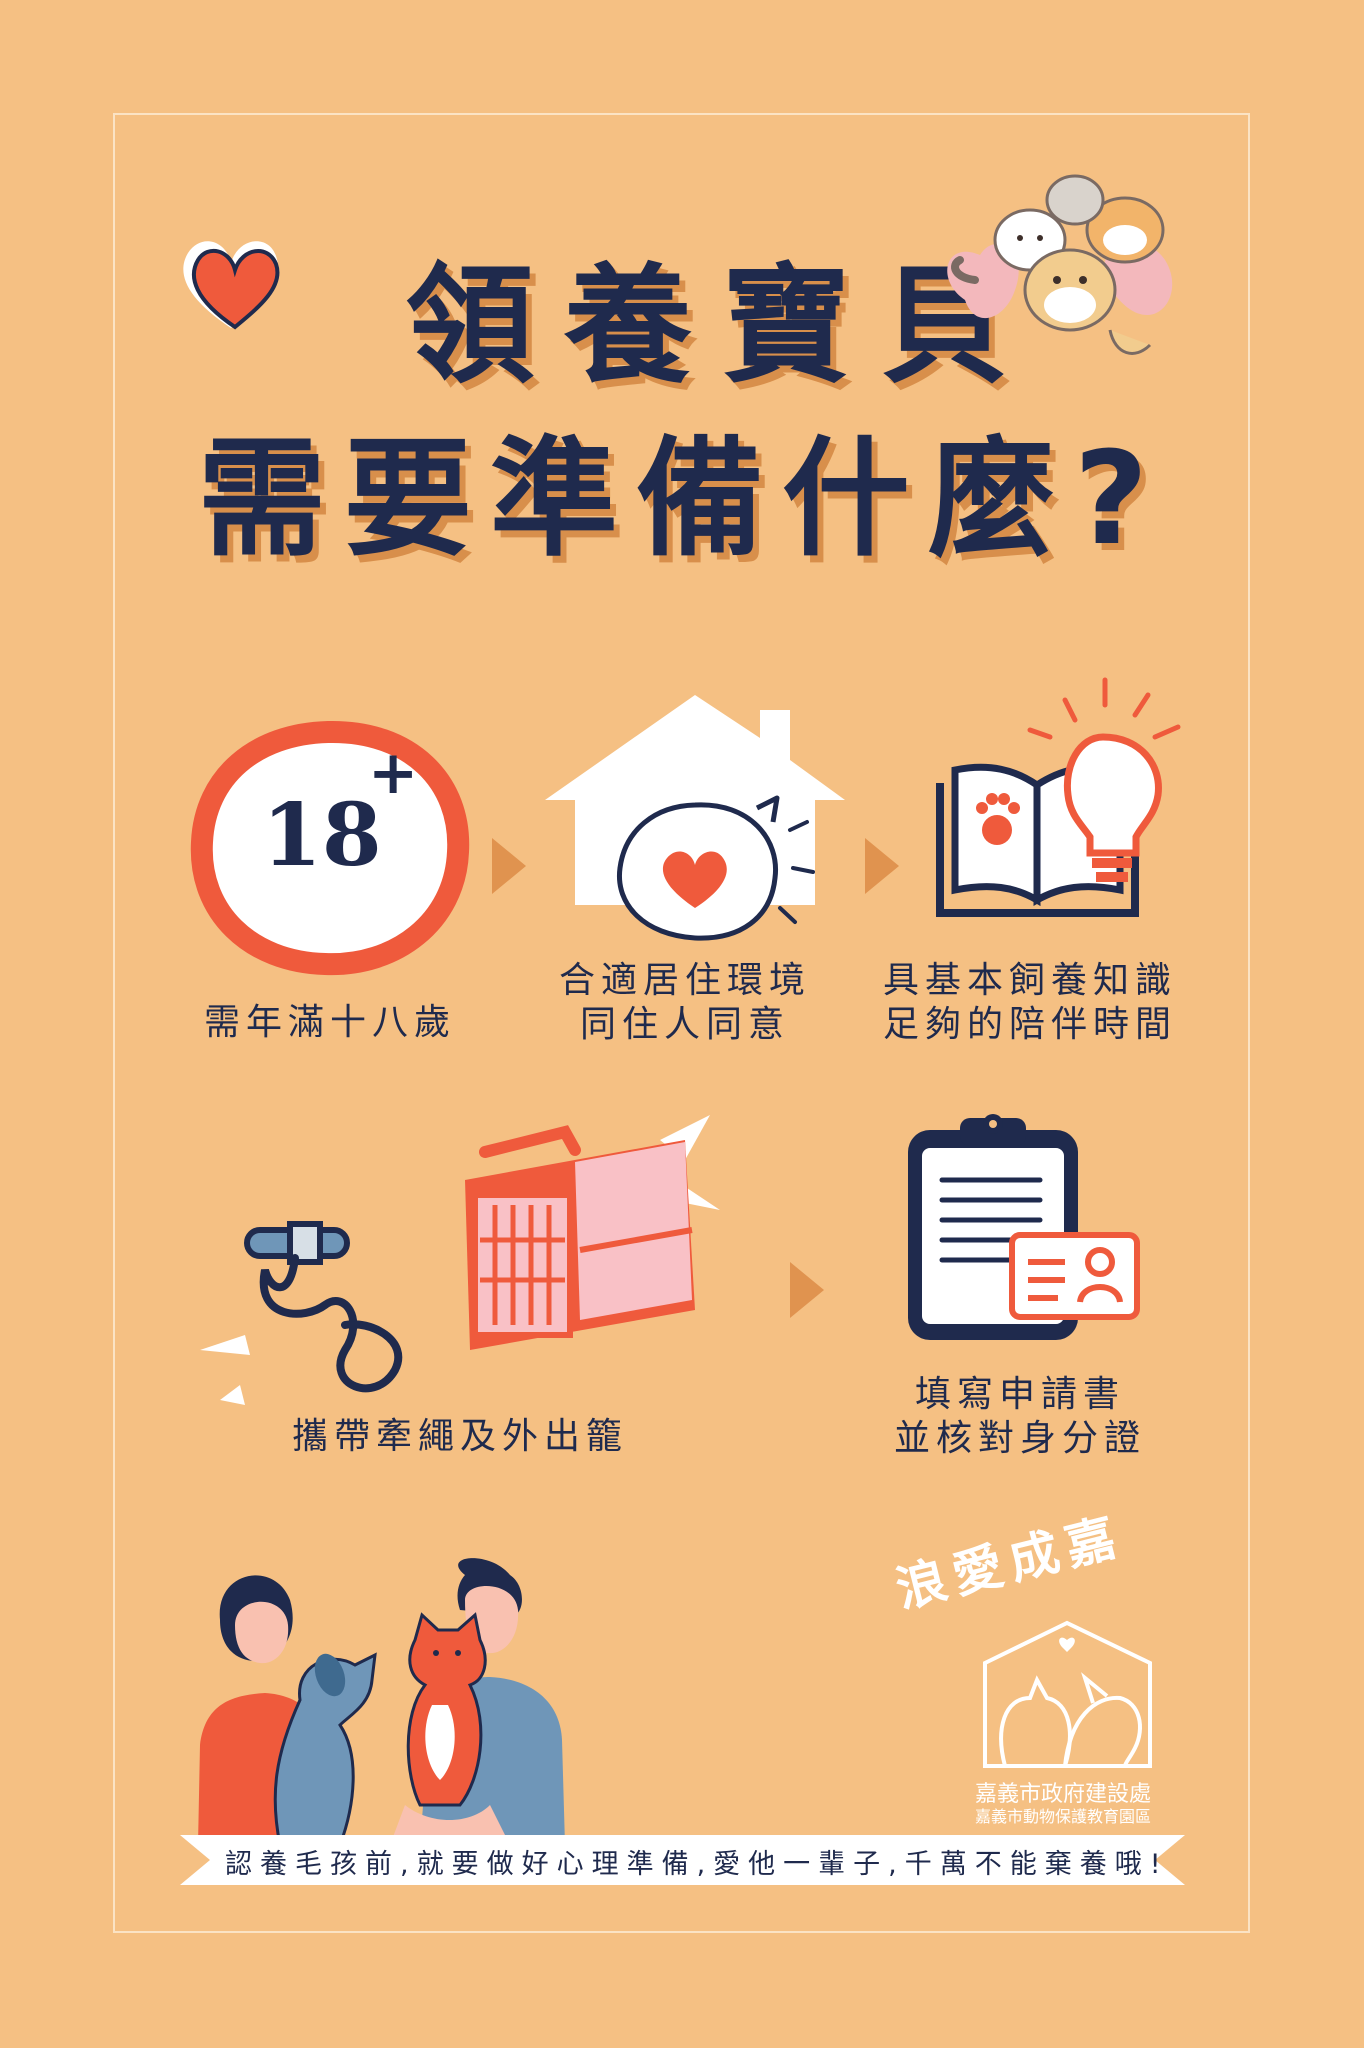 This screenshot has width=1364, height=2048. I want to click on age-18-plus-icon, so click(330, 848).